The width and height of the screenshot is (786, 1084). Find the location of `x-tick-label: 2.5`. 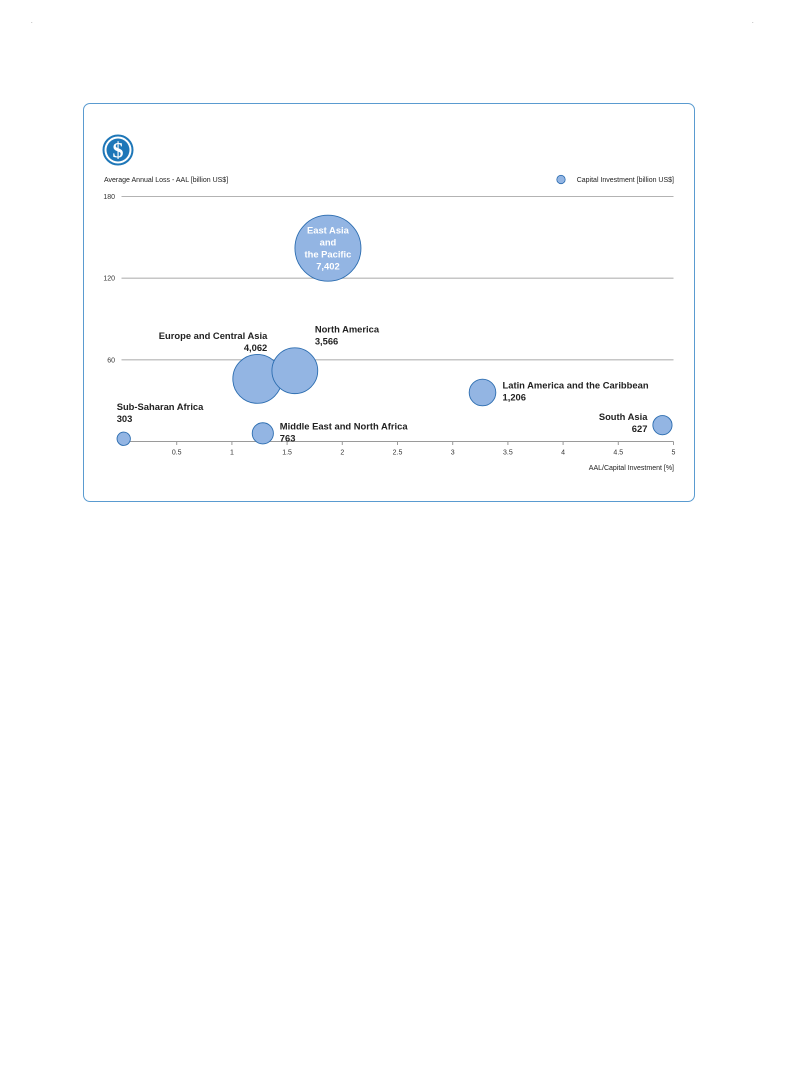

x-tick-label: 2.5 is located at coordinates (398, 453).